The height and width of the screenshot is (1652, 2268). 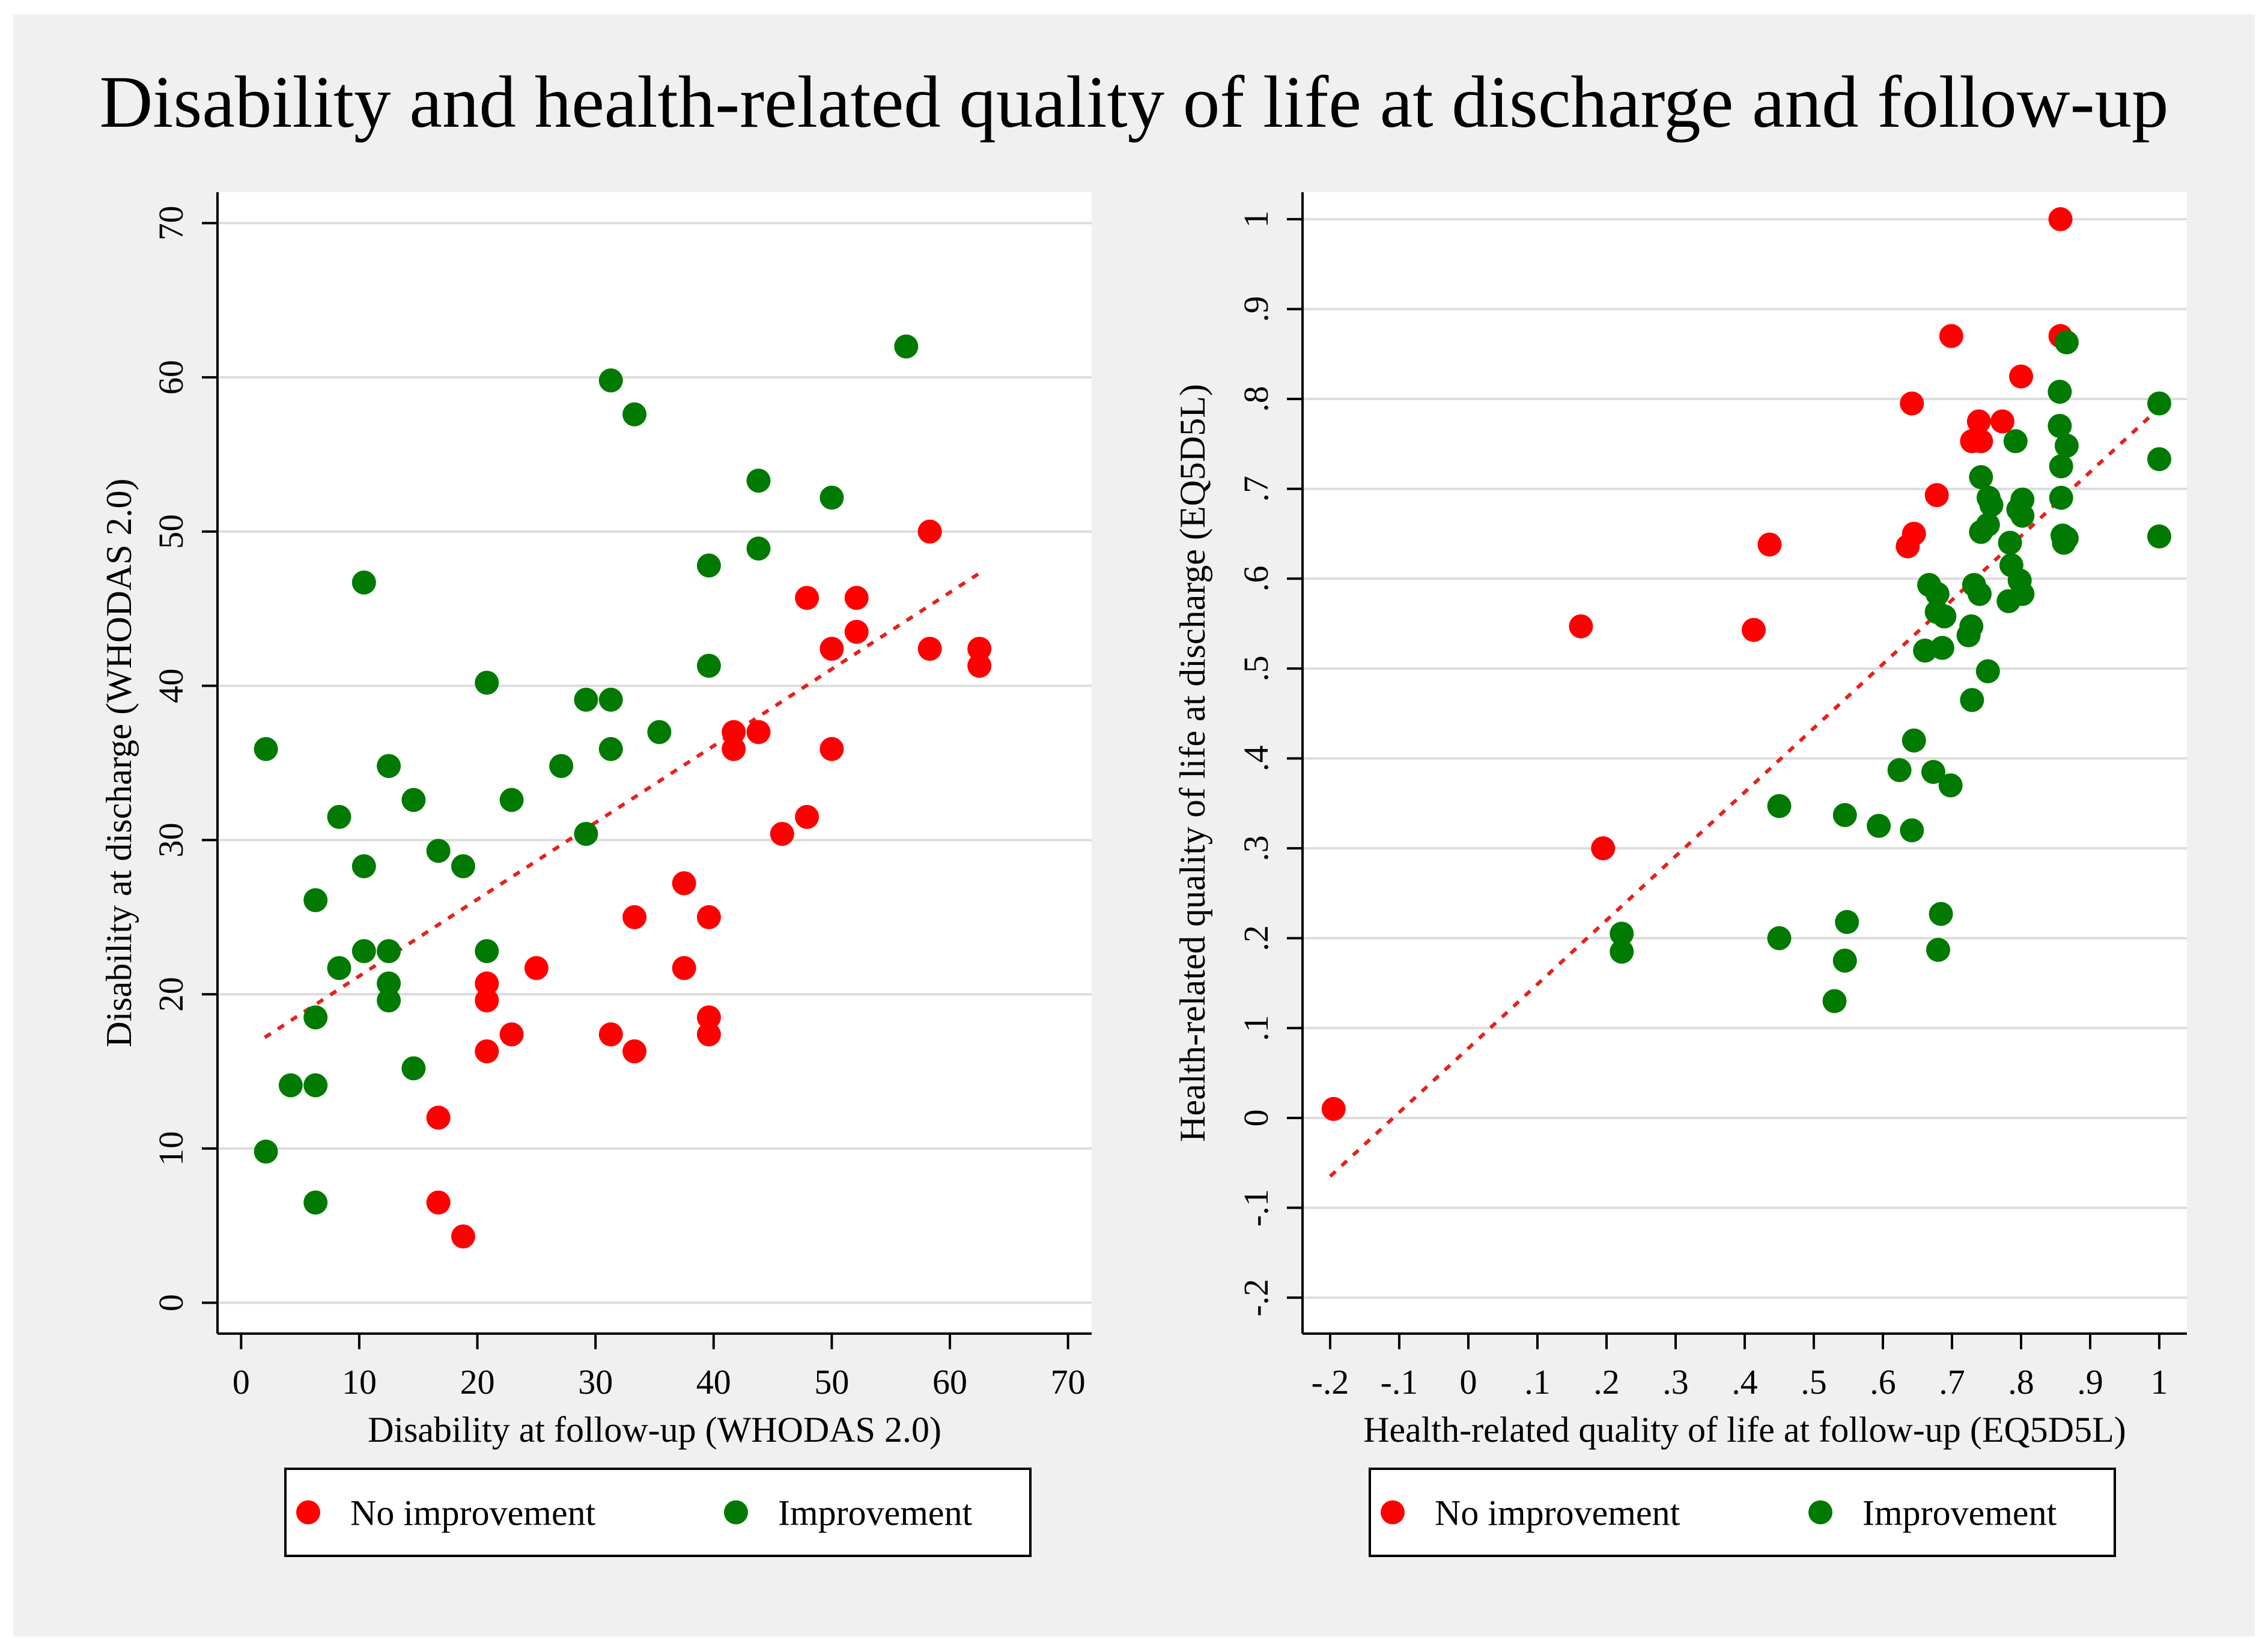 I want to click on x-tick-label: 60, so click(x=949, y=1382).